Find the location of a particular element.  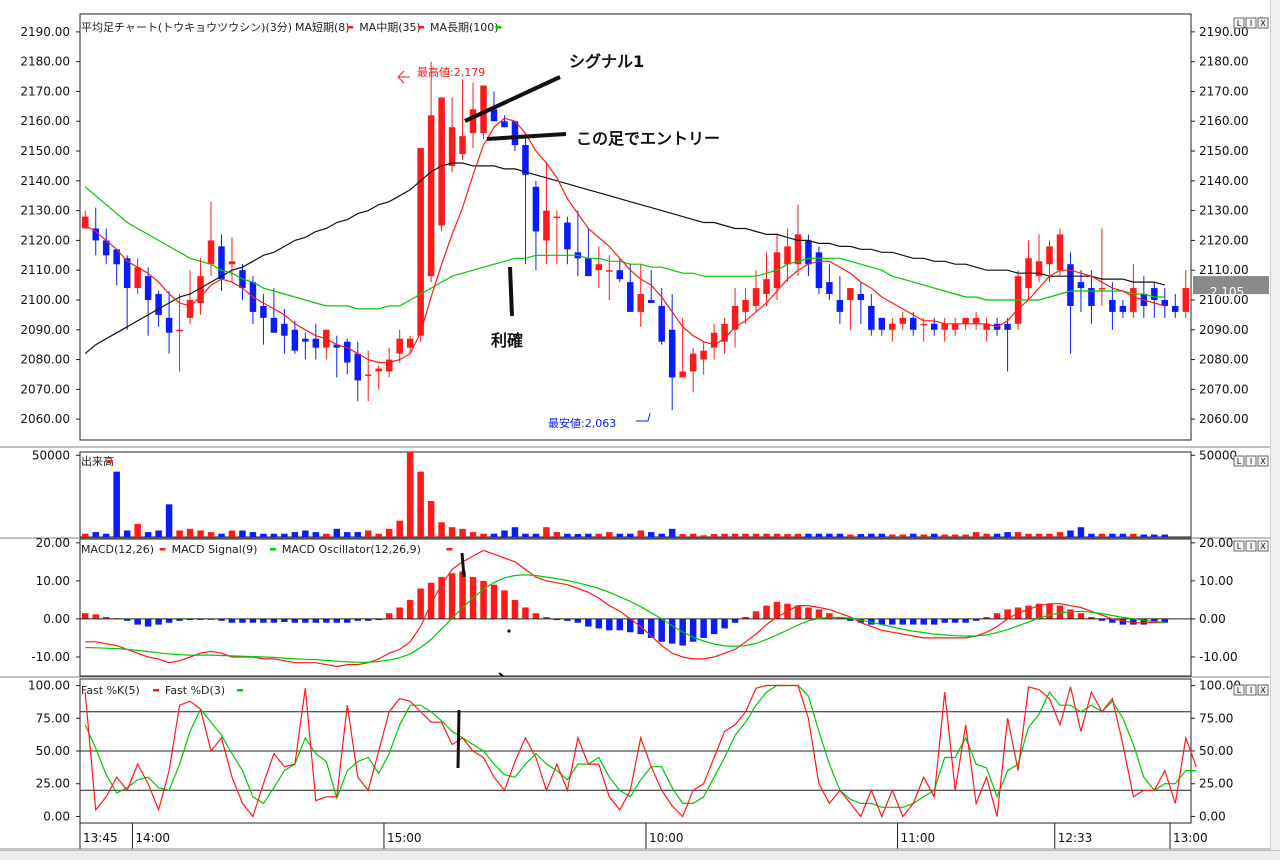

horizontal-scrollbar is located at coordinates (640, 855).